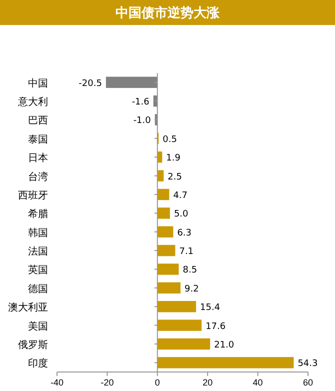 Image resolution: width=335 pixels, height=391 pixels. What do you see at coordinates (216, 327) in the screenshot?
I see `data-label: 17.6` at bounding box center [216, 327].